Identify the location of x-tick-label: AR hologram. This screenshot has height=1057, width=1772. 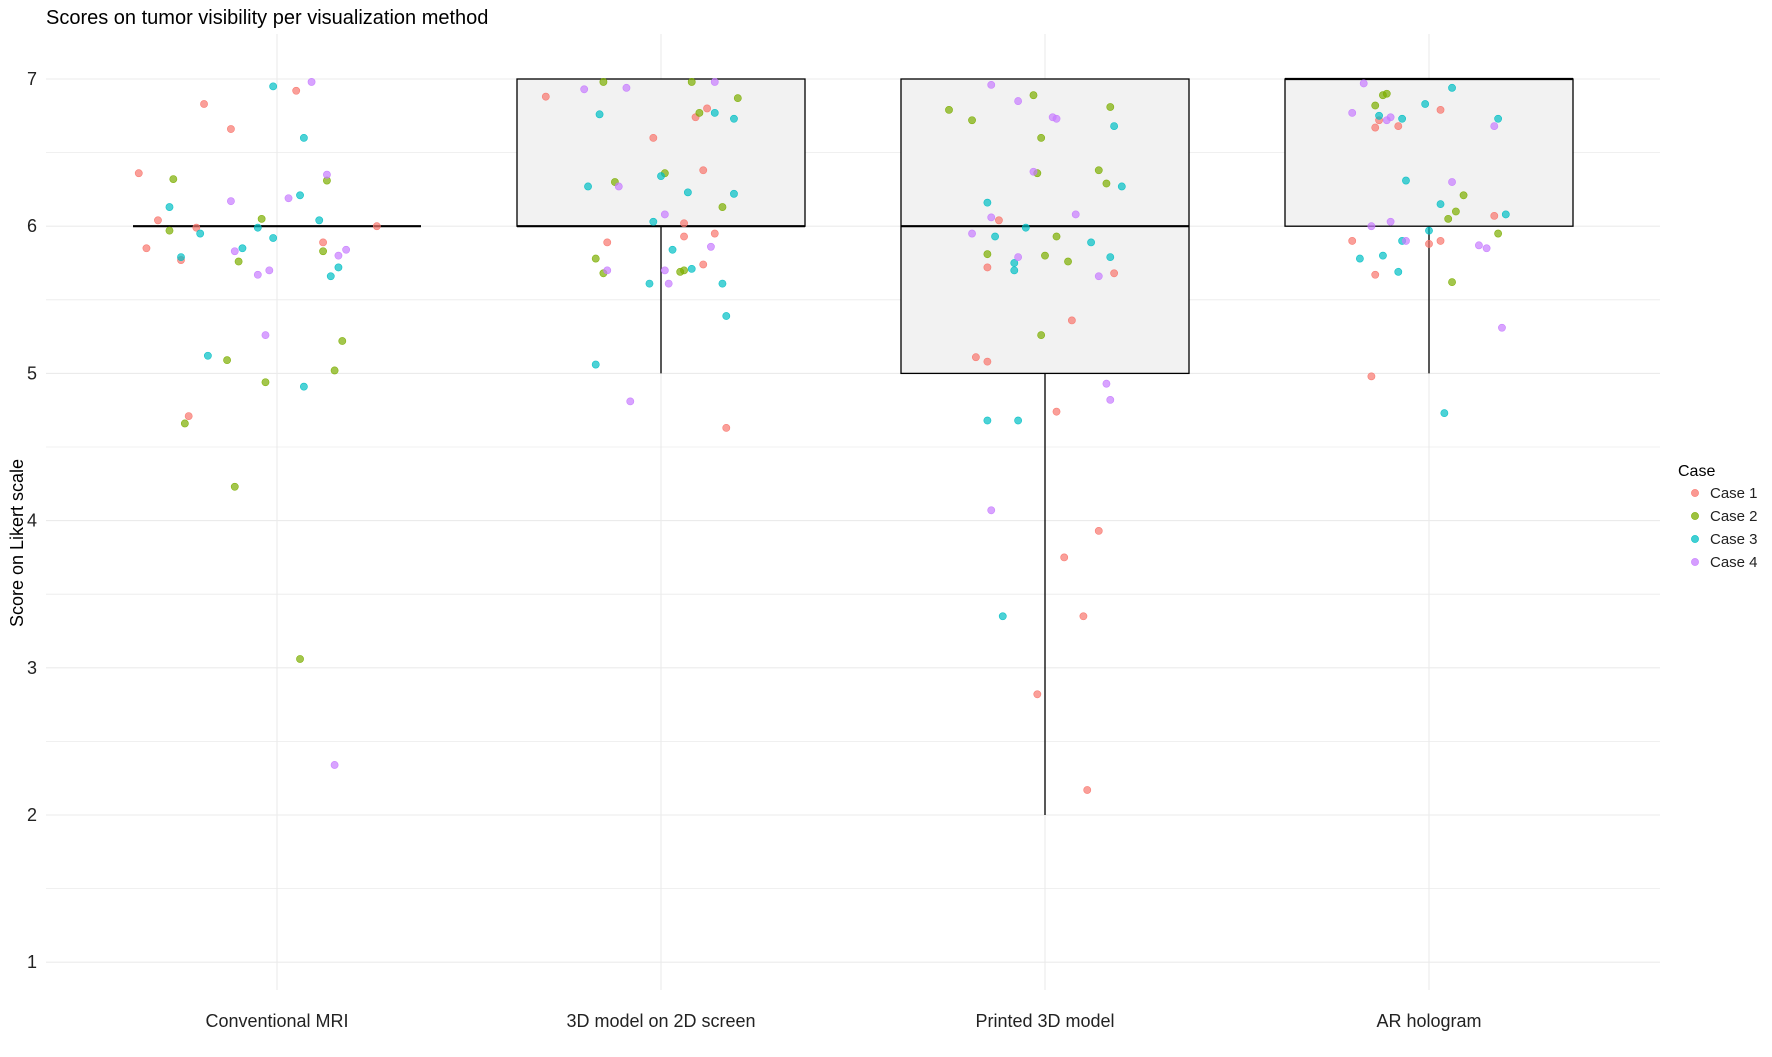
(1428, 1021).